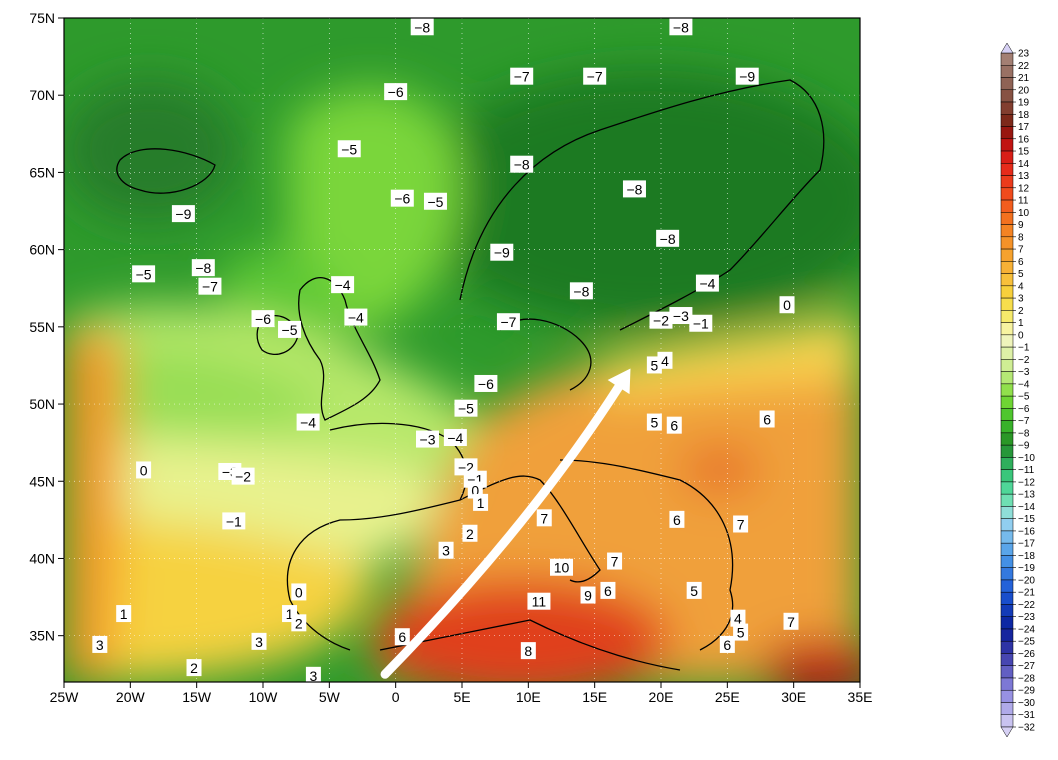 The height and width of the screenshot is (760, 1058). I want to click on colorbar-label: 0, so click(1021, 335).